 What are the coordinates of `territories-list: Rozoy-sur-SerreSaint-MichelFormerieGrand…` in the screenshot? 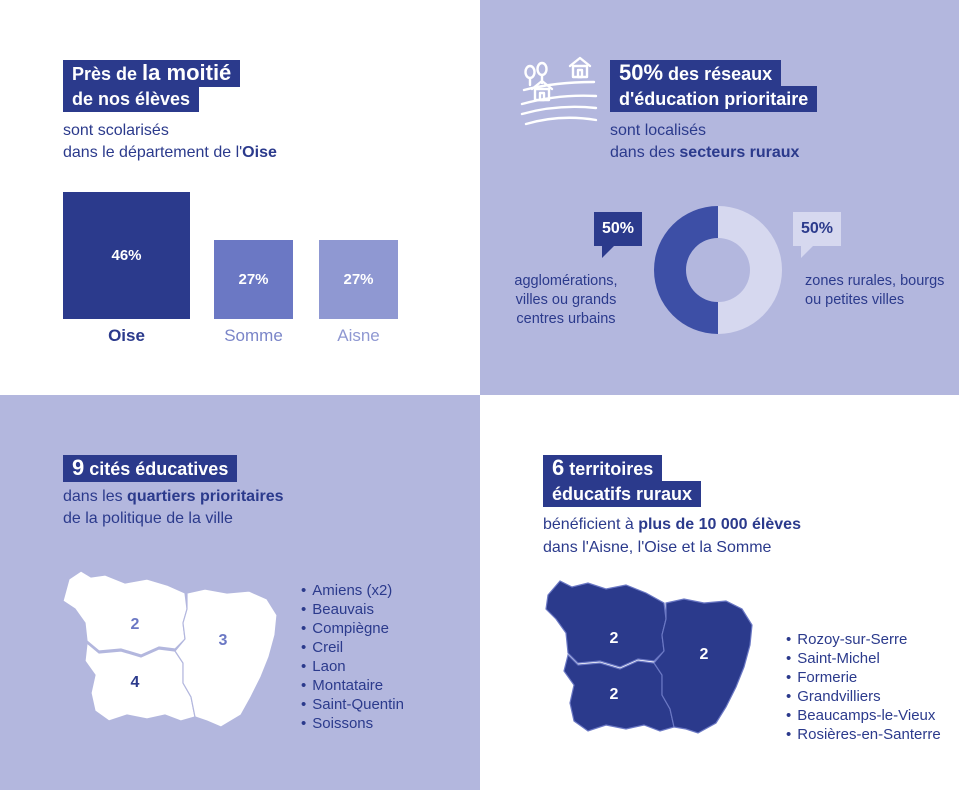 It's located at (863, 687).